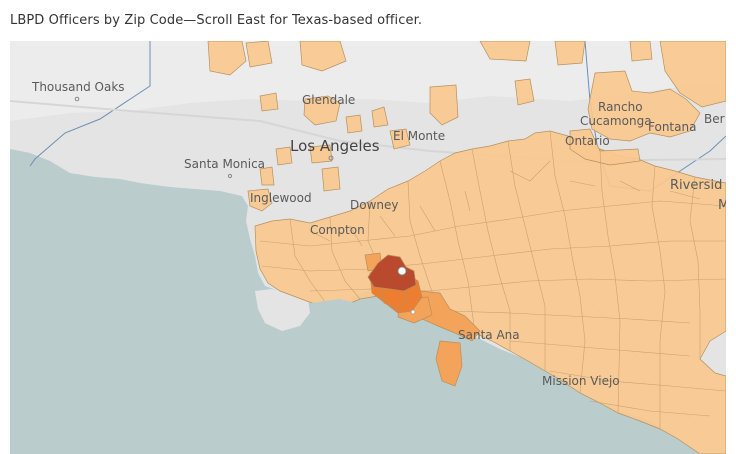 The width and height of the screenshot is (736, 454). Describe the element at coordinates (281, 198) in the screenshot. I see `label-inglewood: Inglewood` at that location.